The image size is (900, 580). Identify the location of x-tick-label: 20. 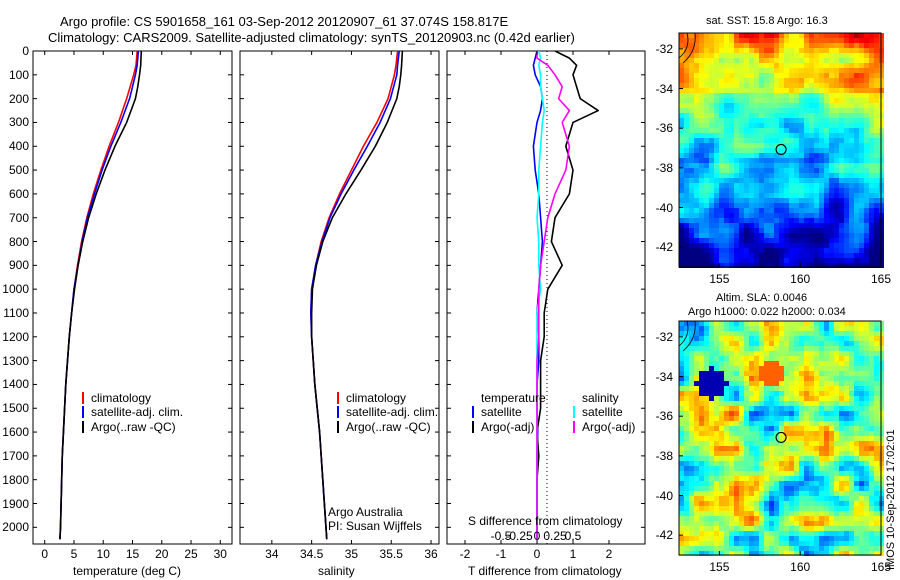
(162, 554).